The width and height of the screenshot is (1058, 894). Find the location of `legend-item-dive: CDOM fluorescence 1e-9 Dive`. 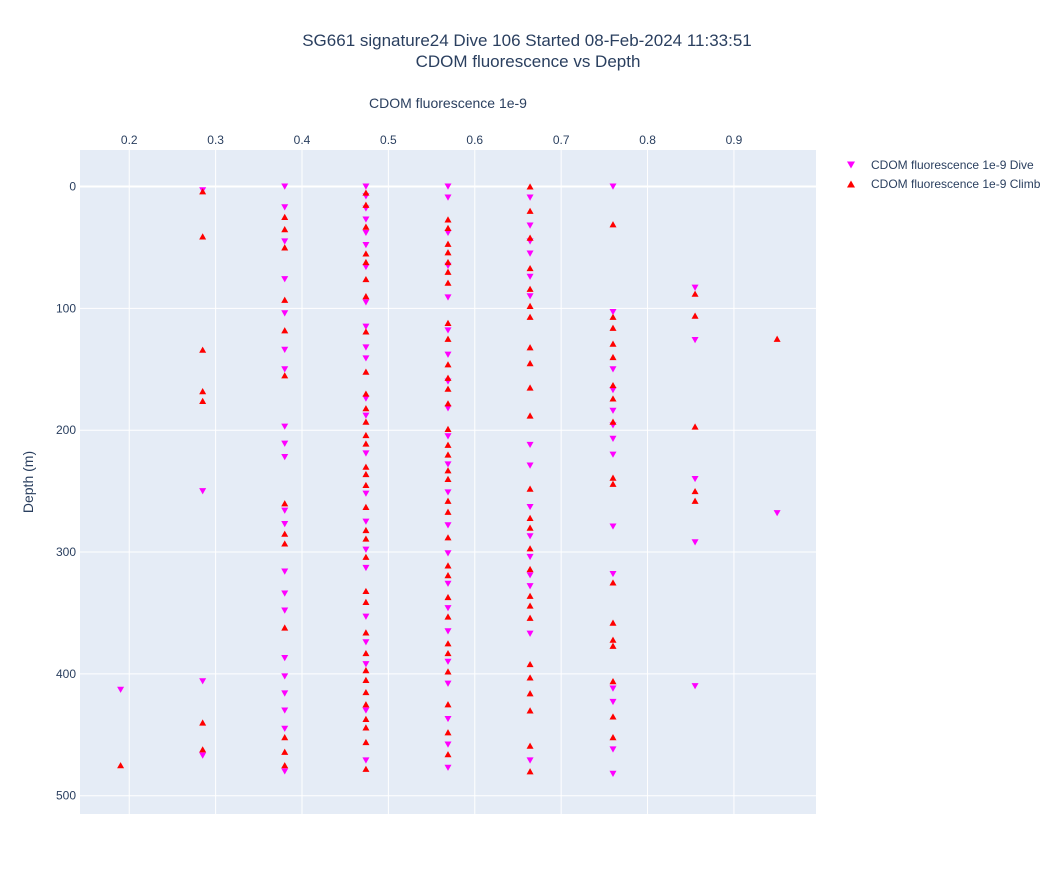

legend-item-dive: CDOM fluorescence 1e-9 Dive is located at coordinates (940, 165).